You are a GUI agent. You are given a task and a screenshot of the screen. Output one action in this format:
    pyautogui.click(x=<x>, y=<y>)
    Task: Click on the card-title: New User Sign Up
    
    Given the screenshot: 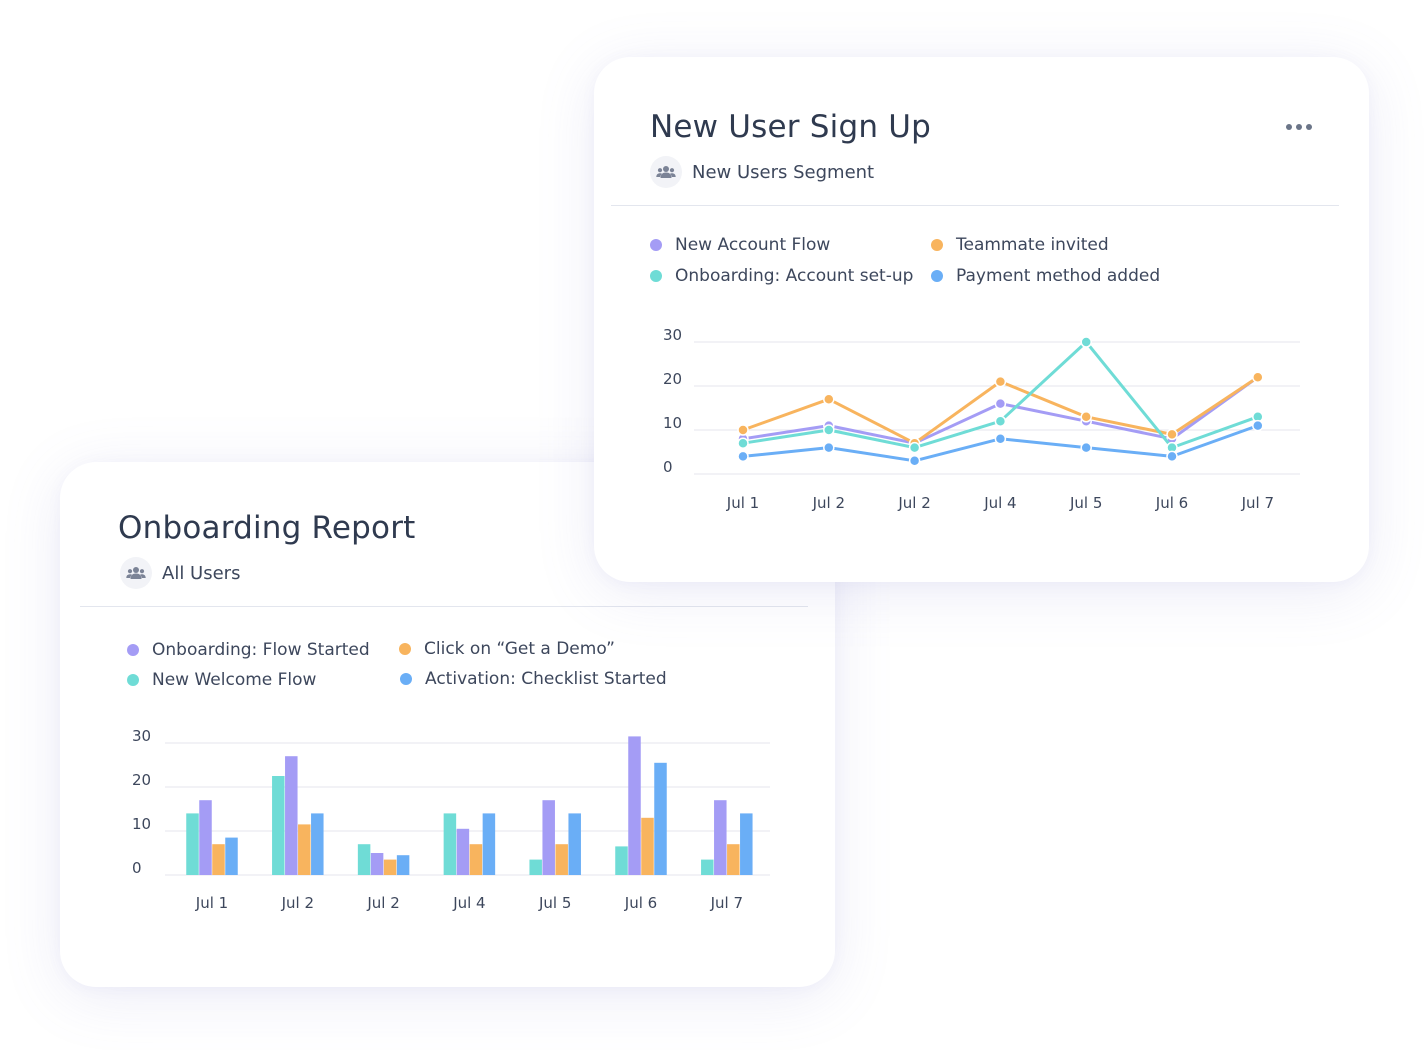 What is the action you would take?
    pyautogui.click(x=791, y=127)
    